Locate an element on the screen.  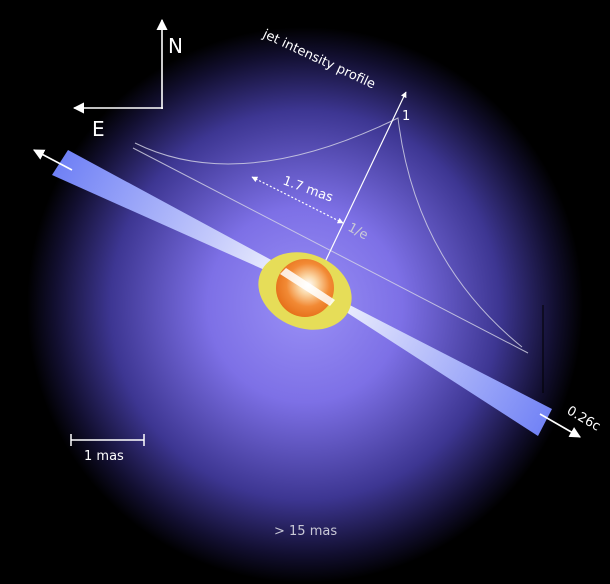
jet-cone-left is located at coordinates (182, 219).